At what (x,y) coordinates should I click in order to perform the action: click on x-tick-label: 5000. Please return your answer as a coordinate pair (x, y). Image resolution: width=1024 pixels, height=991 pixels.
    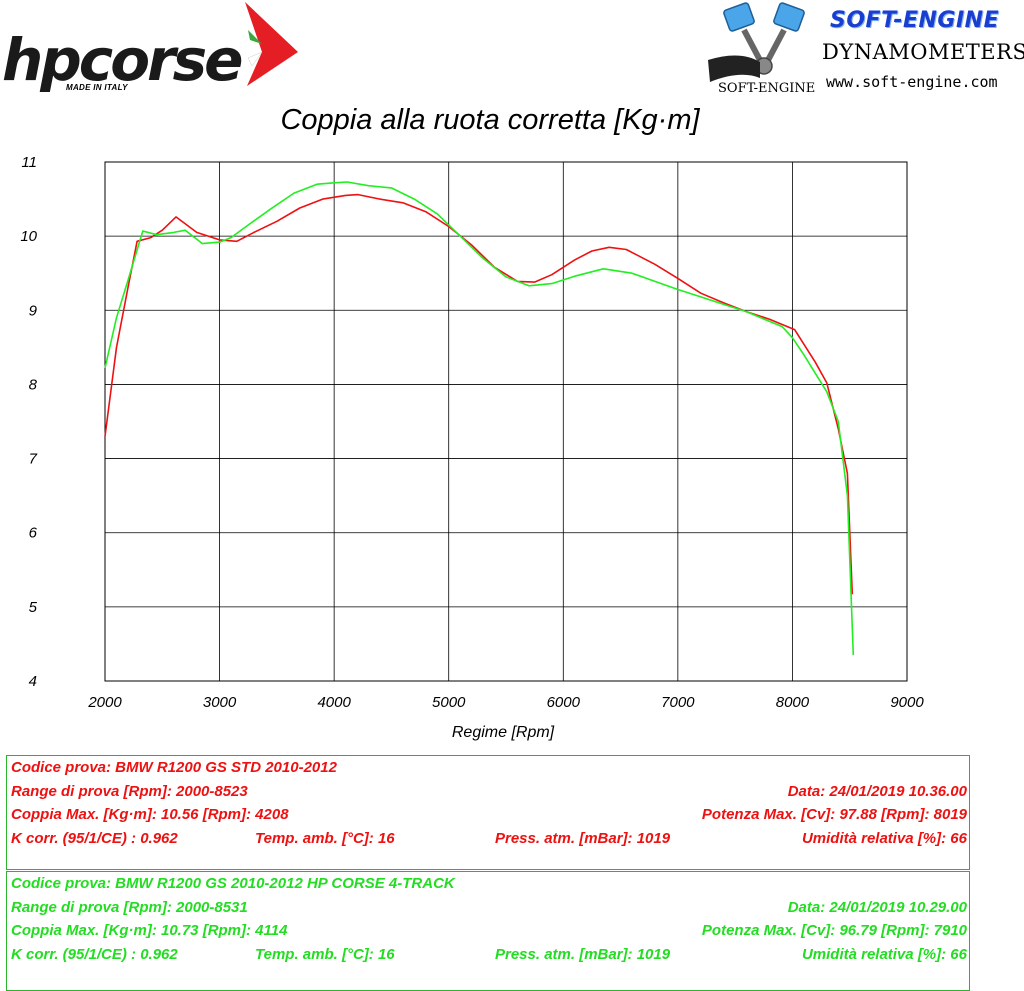
    Looking at the image, I should click on (449, 702).